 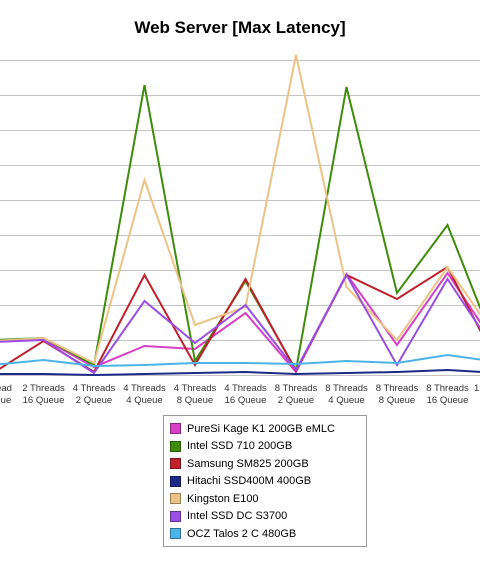 I want to click on legend-label-5: Intel SSD DC S3700, so click(x=237, y=516).